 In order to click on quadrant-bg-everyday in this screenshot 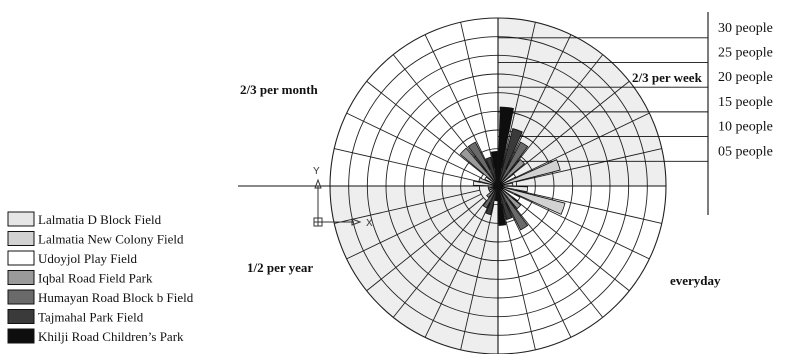, I will do `click(582, 270)`.